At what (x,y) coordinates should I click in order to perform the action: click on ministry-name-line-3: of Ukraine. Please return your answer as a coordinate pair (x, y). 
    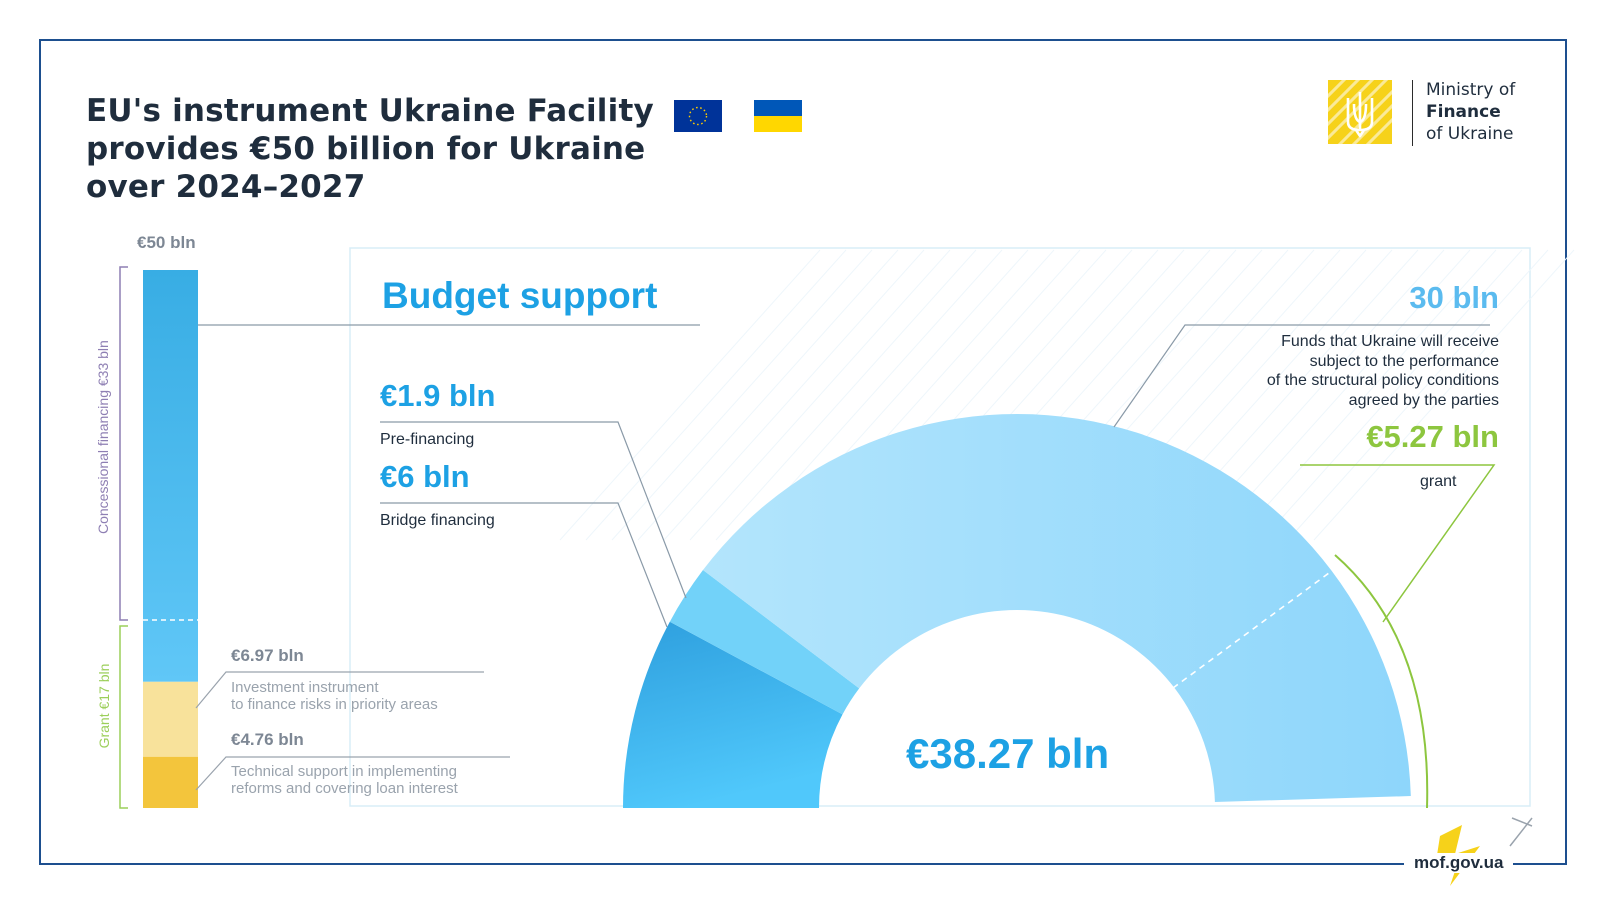
    Looking at the image, I should click on (1470, 134).